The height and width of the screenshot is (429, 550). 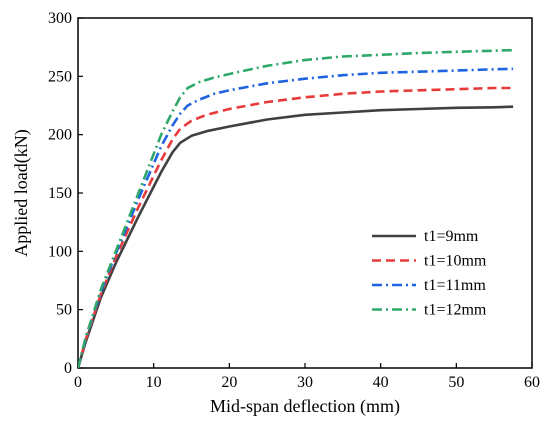 What do you see at coordinates (154, 382) in the screenshot?
I see `x-tick-label: 10` at bounding box center [154, 382].